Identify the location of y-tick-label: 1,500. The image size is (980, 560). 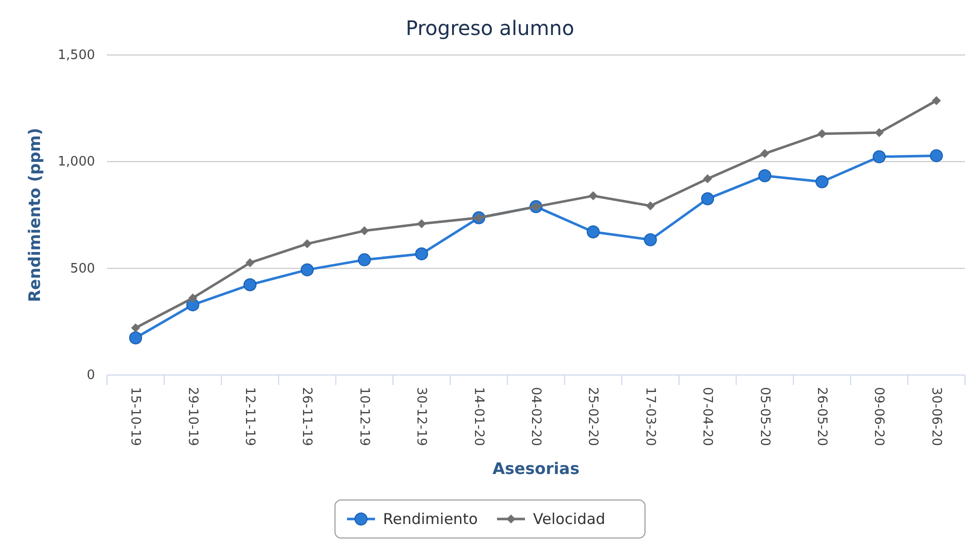
(76, 55).